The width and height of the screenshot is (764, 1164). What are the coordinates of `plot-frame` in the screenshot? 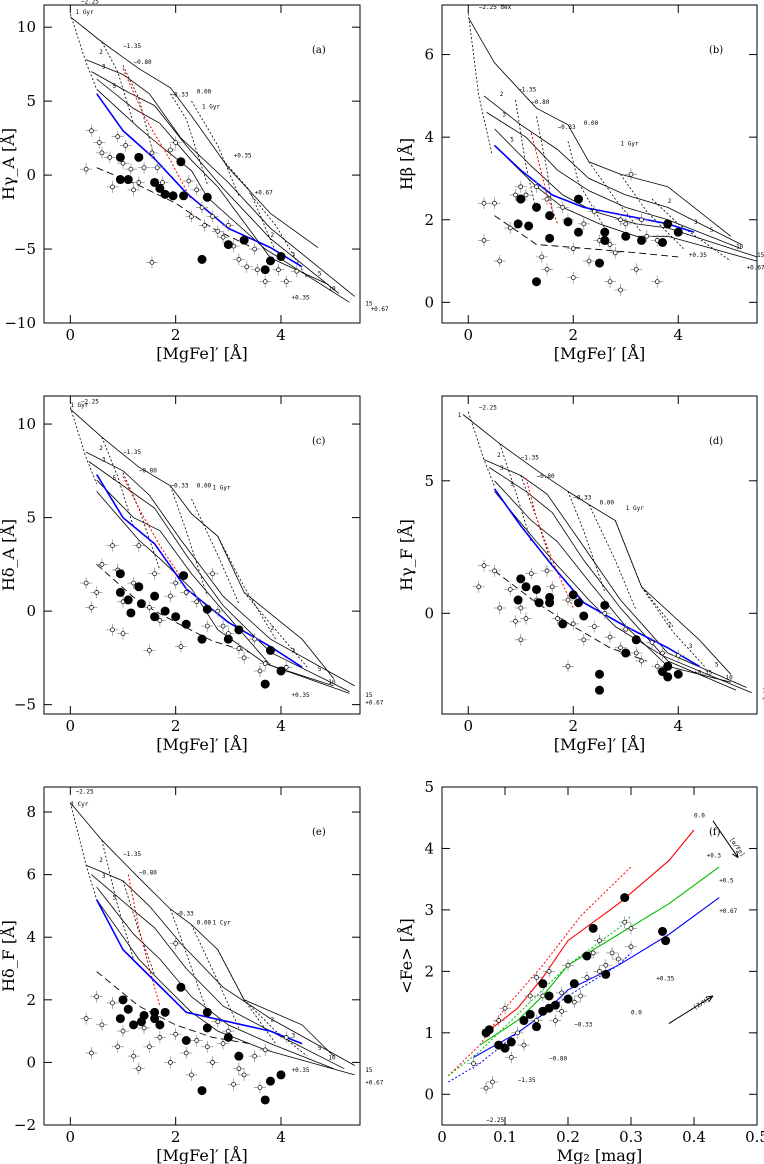 It's located at (599, 555).